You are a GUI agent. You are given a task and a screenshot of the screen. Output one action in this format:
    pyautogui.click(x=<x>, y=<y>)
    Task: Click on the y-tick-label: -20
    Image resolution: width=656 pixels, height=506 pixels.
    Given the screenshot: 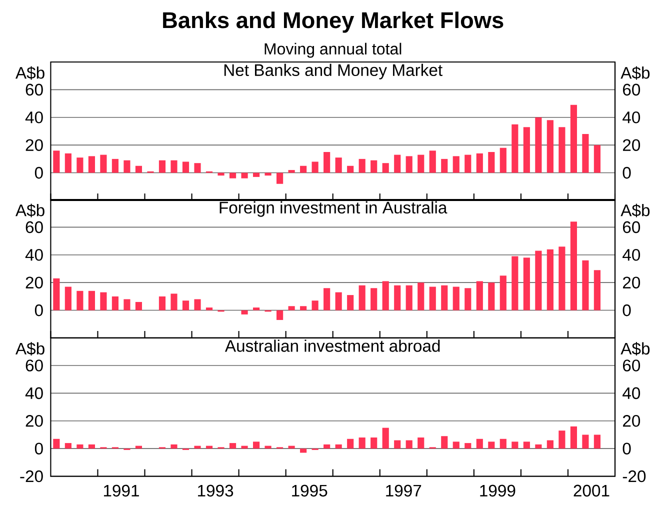 What is the action you would take?
    pyautogui.click(x=31, y=476)
    